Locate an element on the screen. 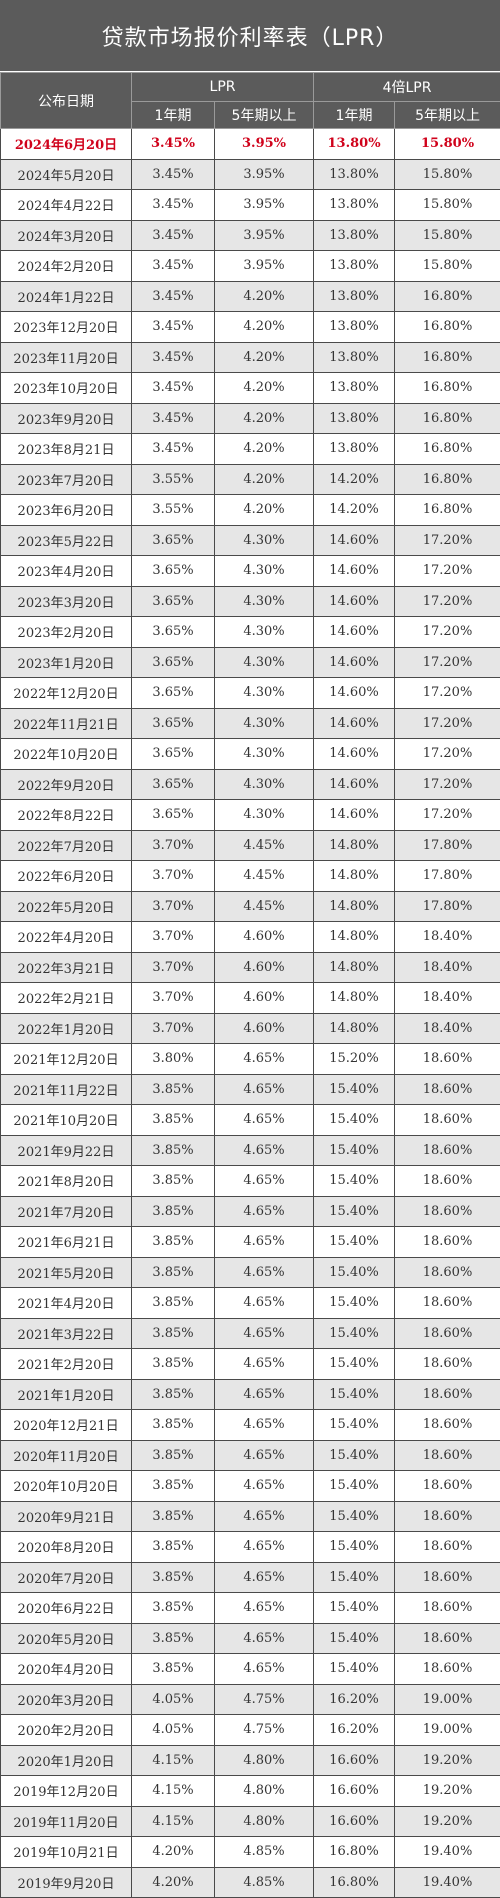 This screenshot has height=1898, width=500. lpr4x-1y-cell: 16.80% is located at coordinates (354, 1852).